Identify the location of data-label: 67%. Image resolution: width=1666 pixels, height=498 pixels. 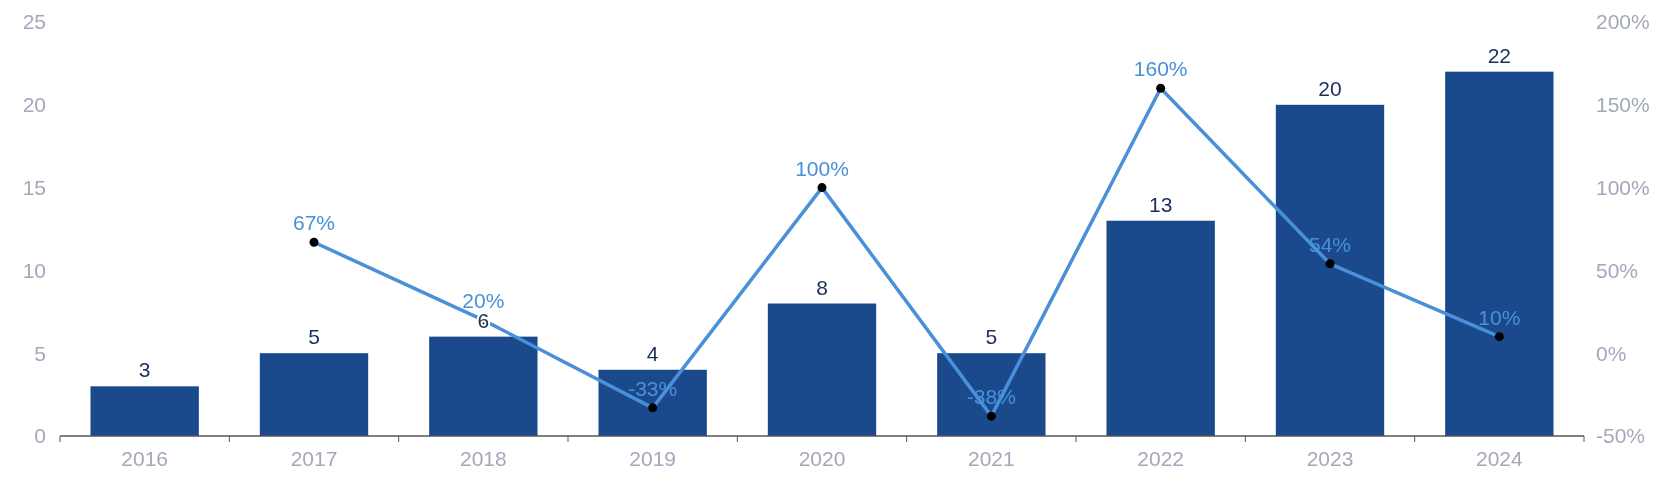
(314, 223).